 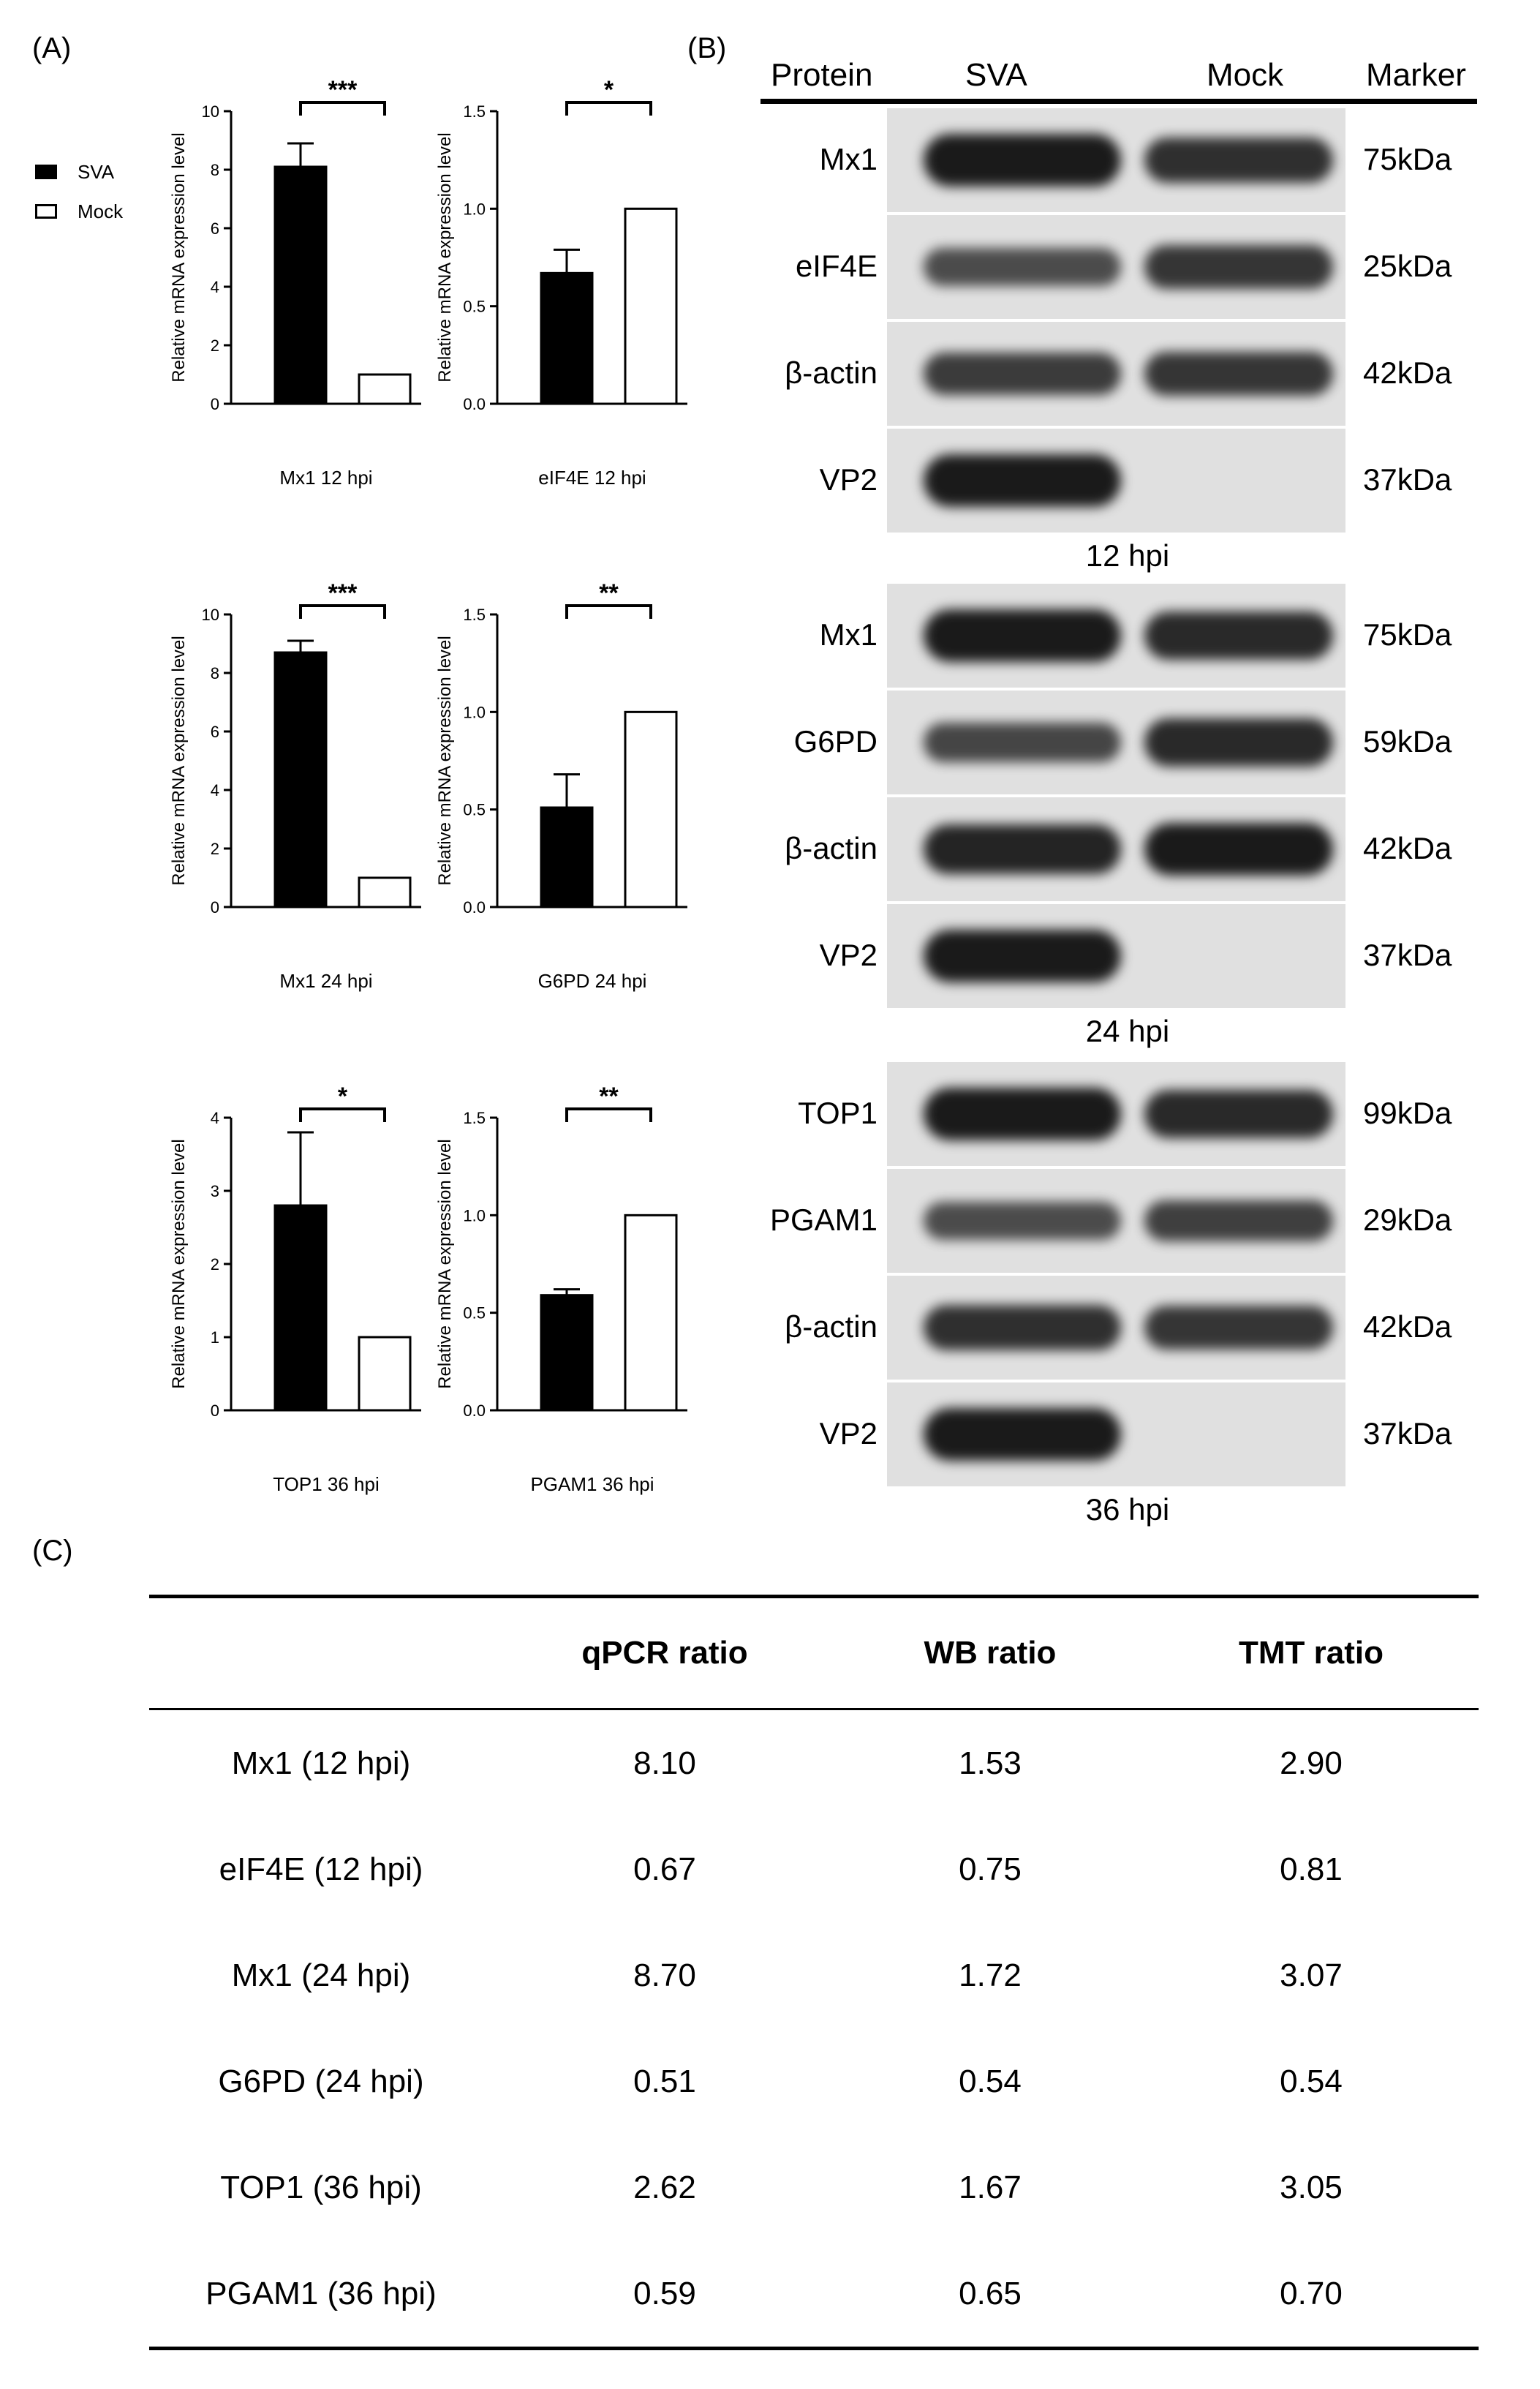 What do you see at coordinates (609, 593) in the screenshot?
I see `significance-label: **` at bounding box center [609, 593].